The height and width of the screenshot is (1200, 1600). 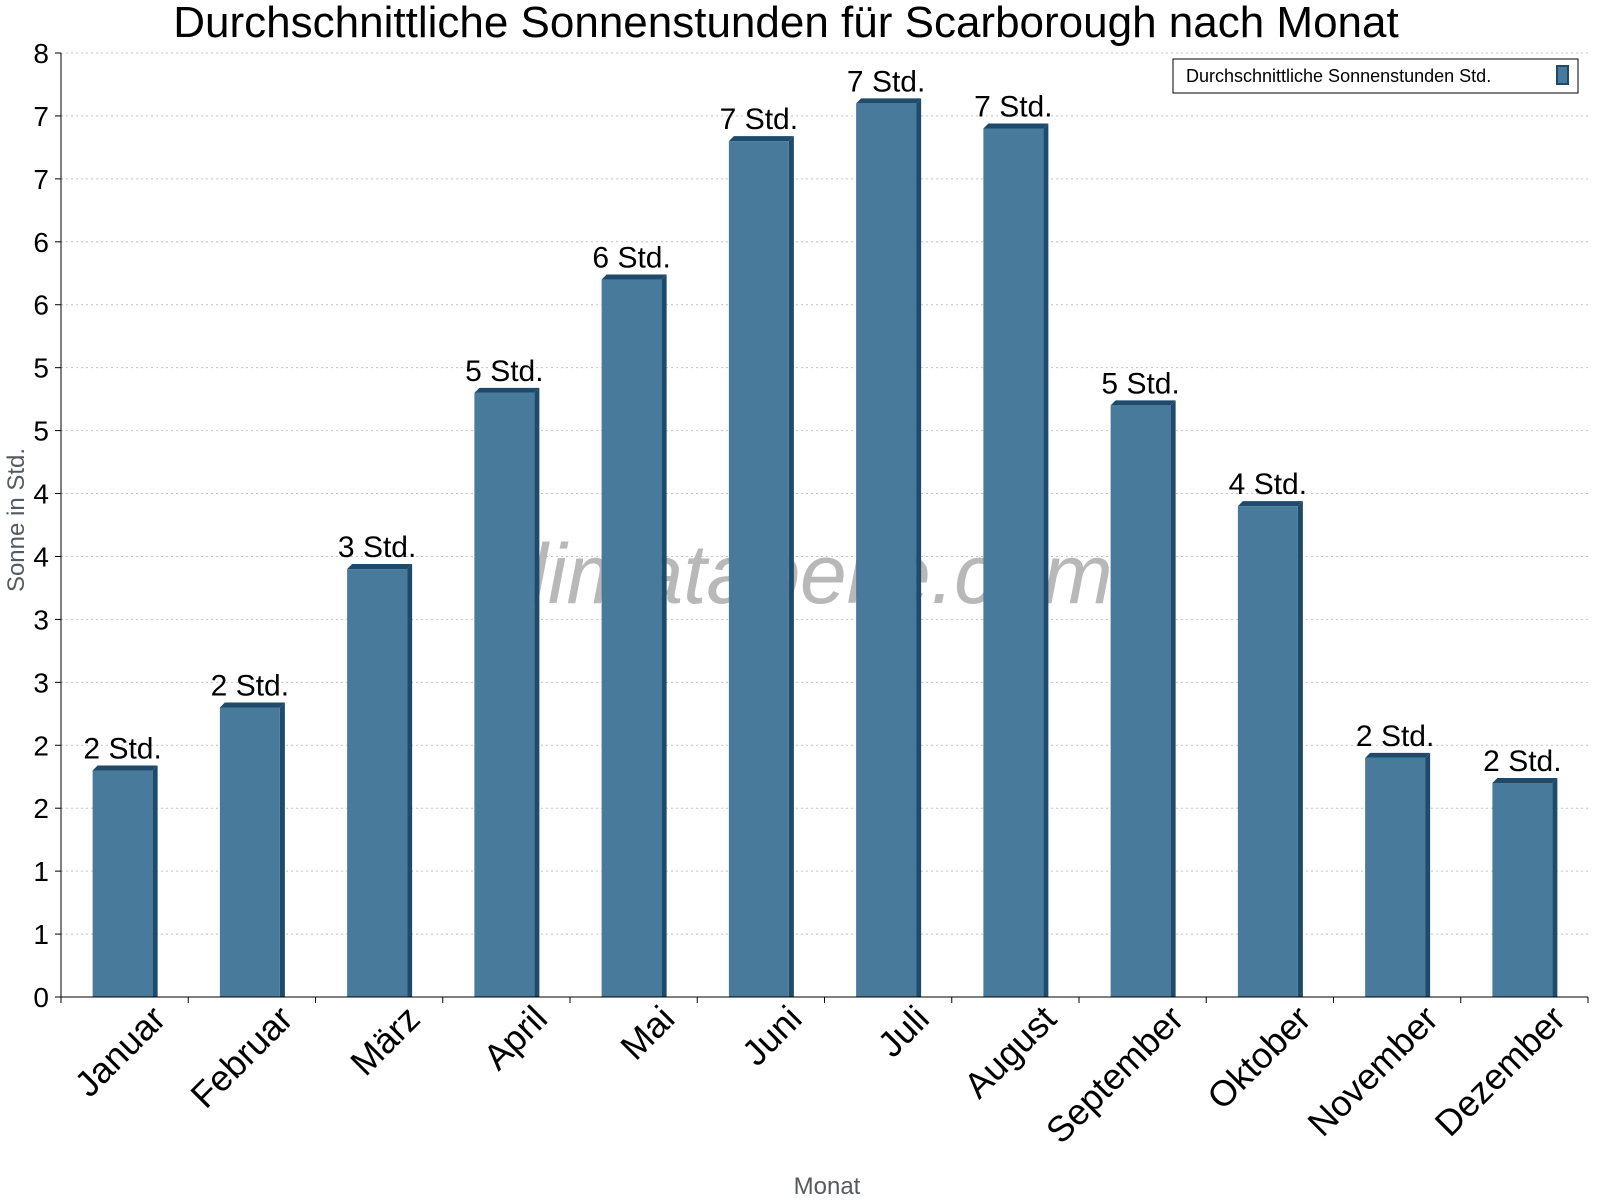 What do you see at coordinates (1259, 1058) in the screenshot?
I see `x-tick-label: Oktober` at bounding box center [1259, 1058].